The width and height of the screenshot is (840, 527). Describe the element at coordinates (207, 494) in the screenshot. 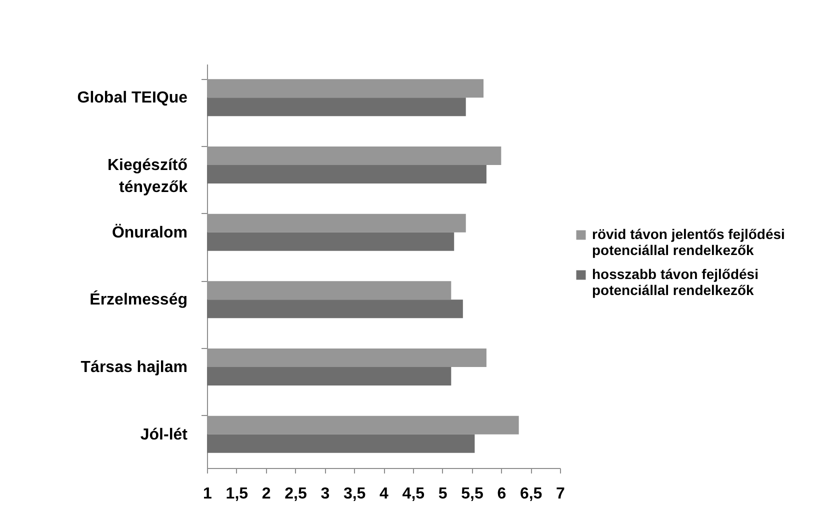

I see `x-tick-label: 1` at that location.